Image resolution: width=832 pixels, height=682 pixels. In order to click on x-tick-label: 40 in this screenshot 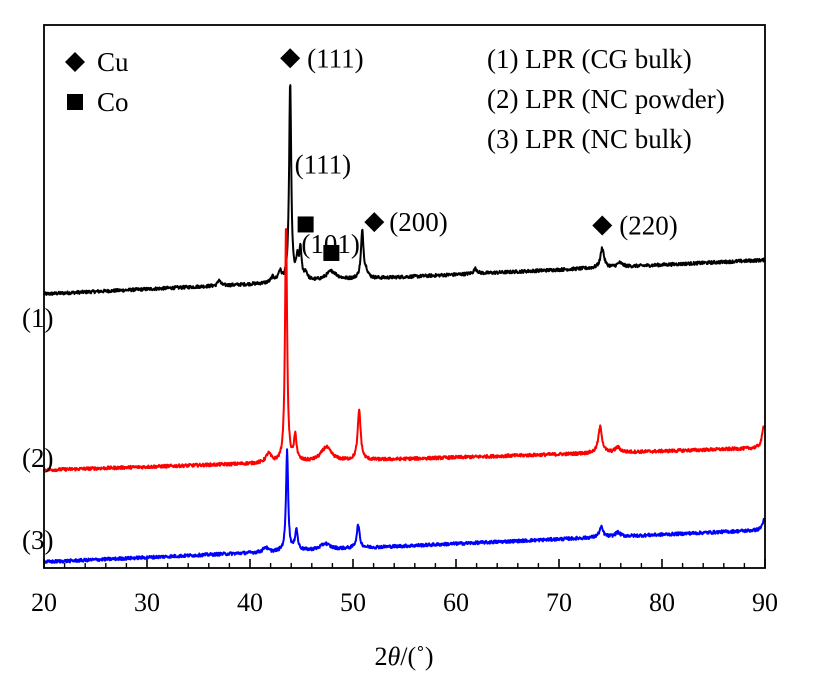, I will do `click(250, 602)`.